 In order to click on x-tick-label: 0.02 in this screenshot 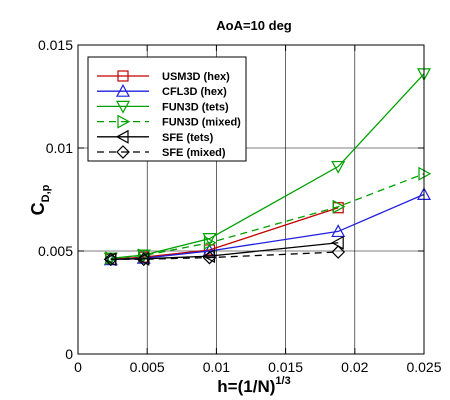, I will do `click(354, 367)`.